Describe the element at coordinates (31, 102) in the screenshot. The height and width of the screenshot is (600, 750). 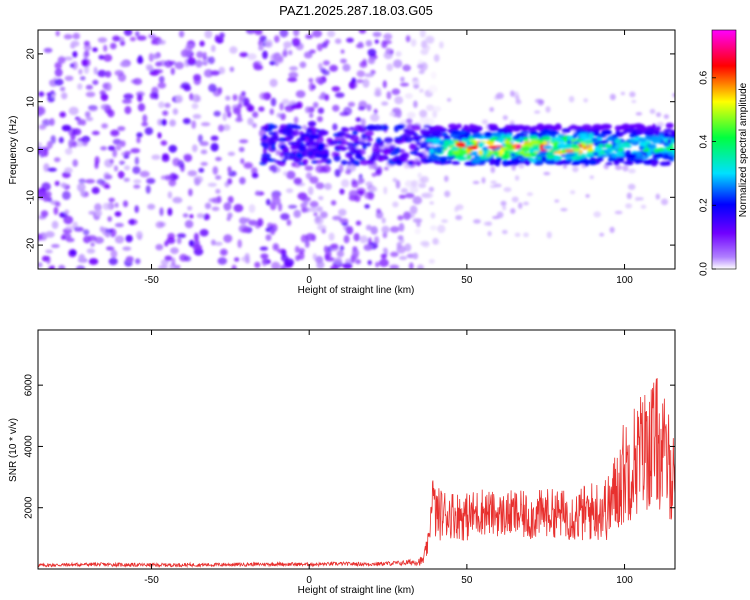
I see `y-tick-label: 10` at that location.